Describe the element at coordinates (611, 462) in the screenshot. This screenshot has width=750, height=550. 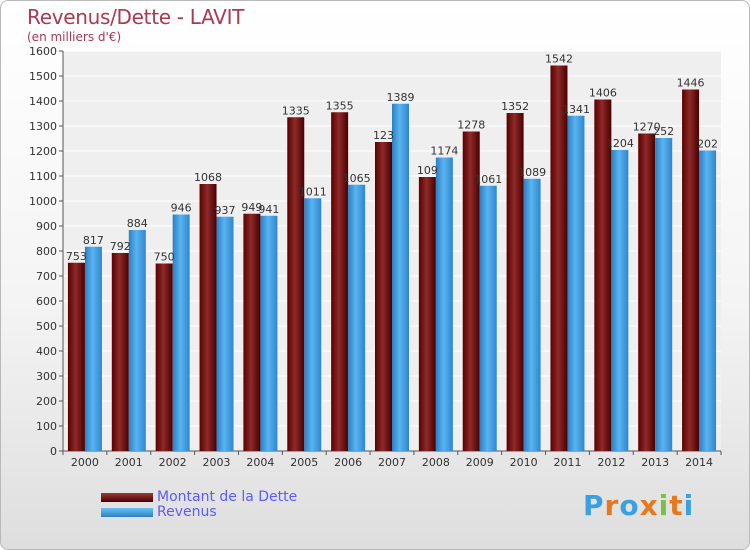
I see `x-tick-label: 2012` at that location.